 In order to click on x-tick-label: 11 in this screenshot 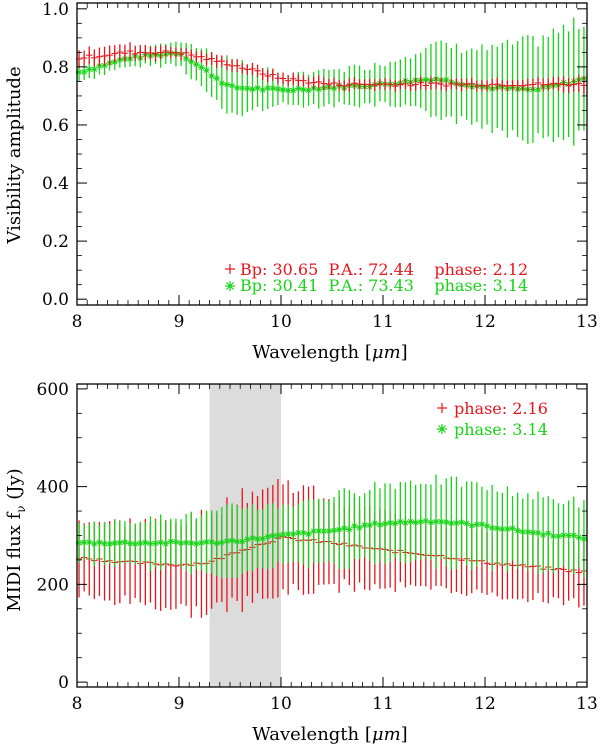, I will do `click(383, 322)`.